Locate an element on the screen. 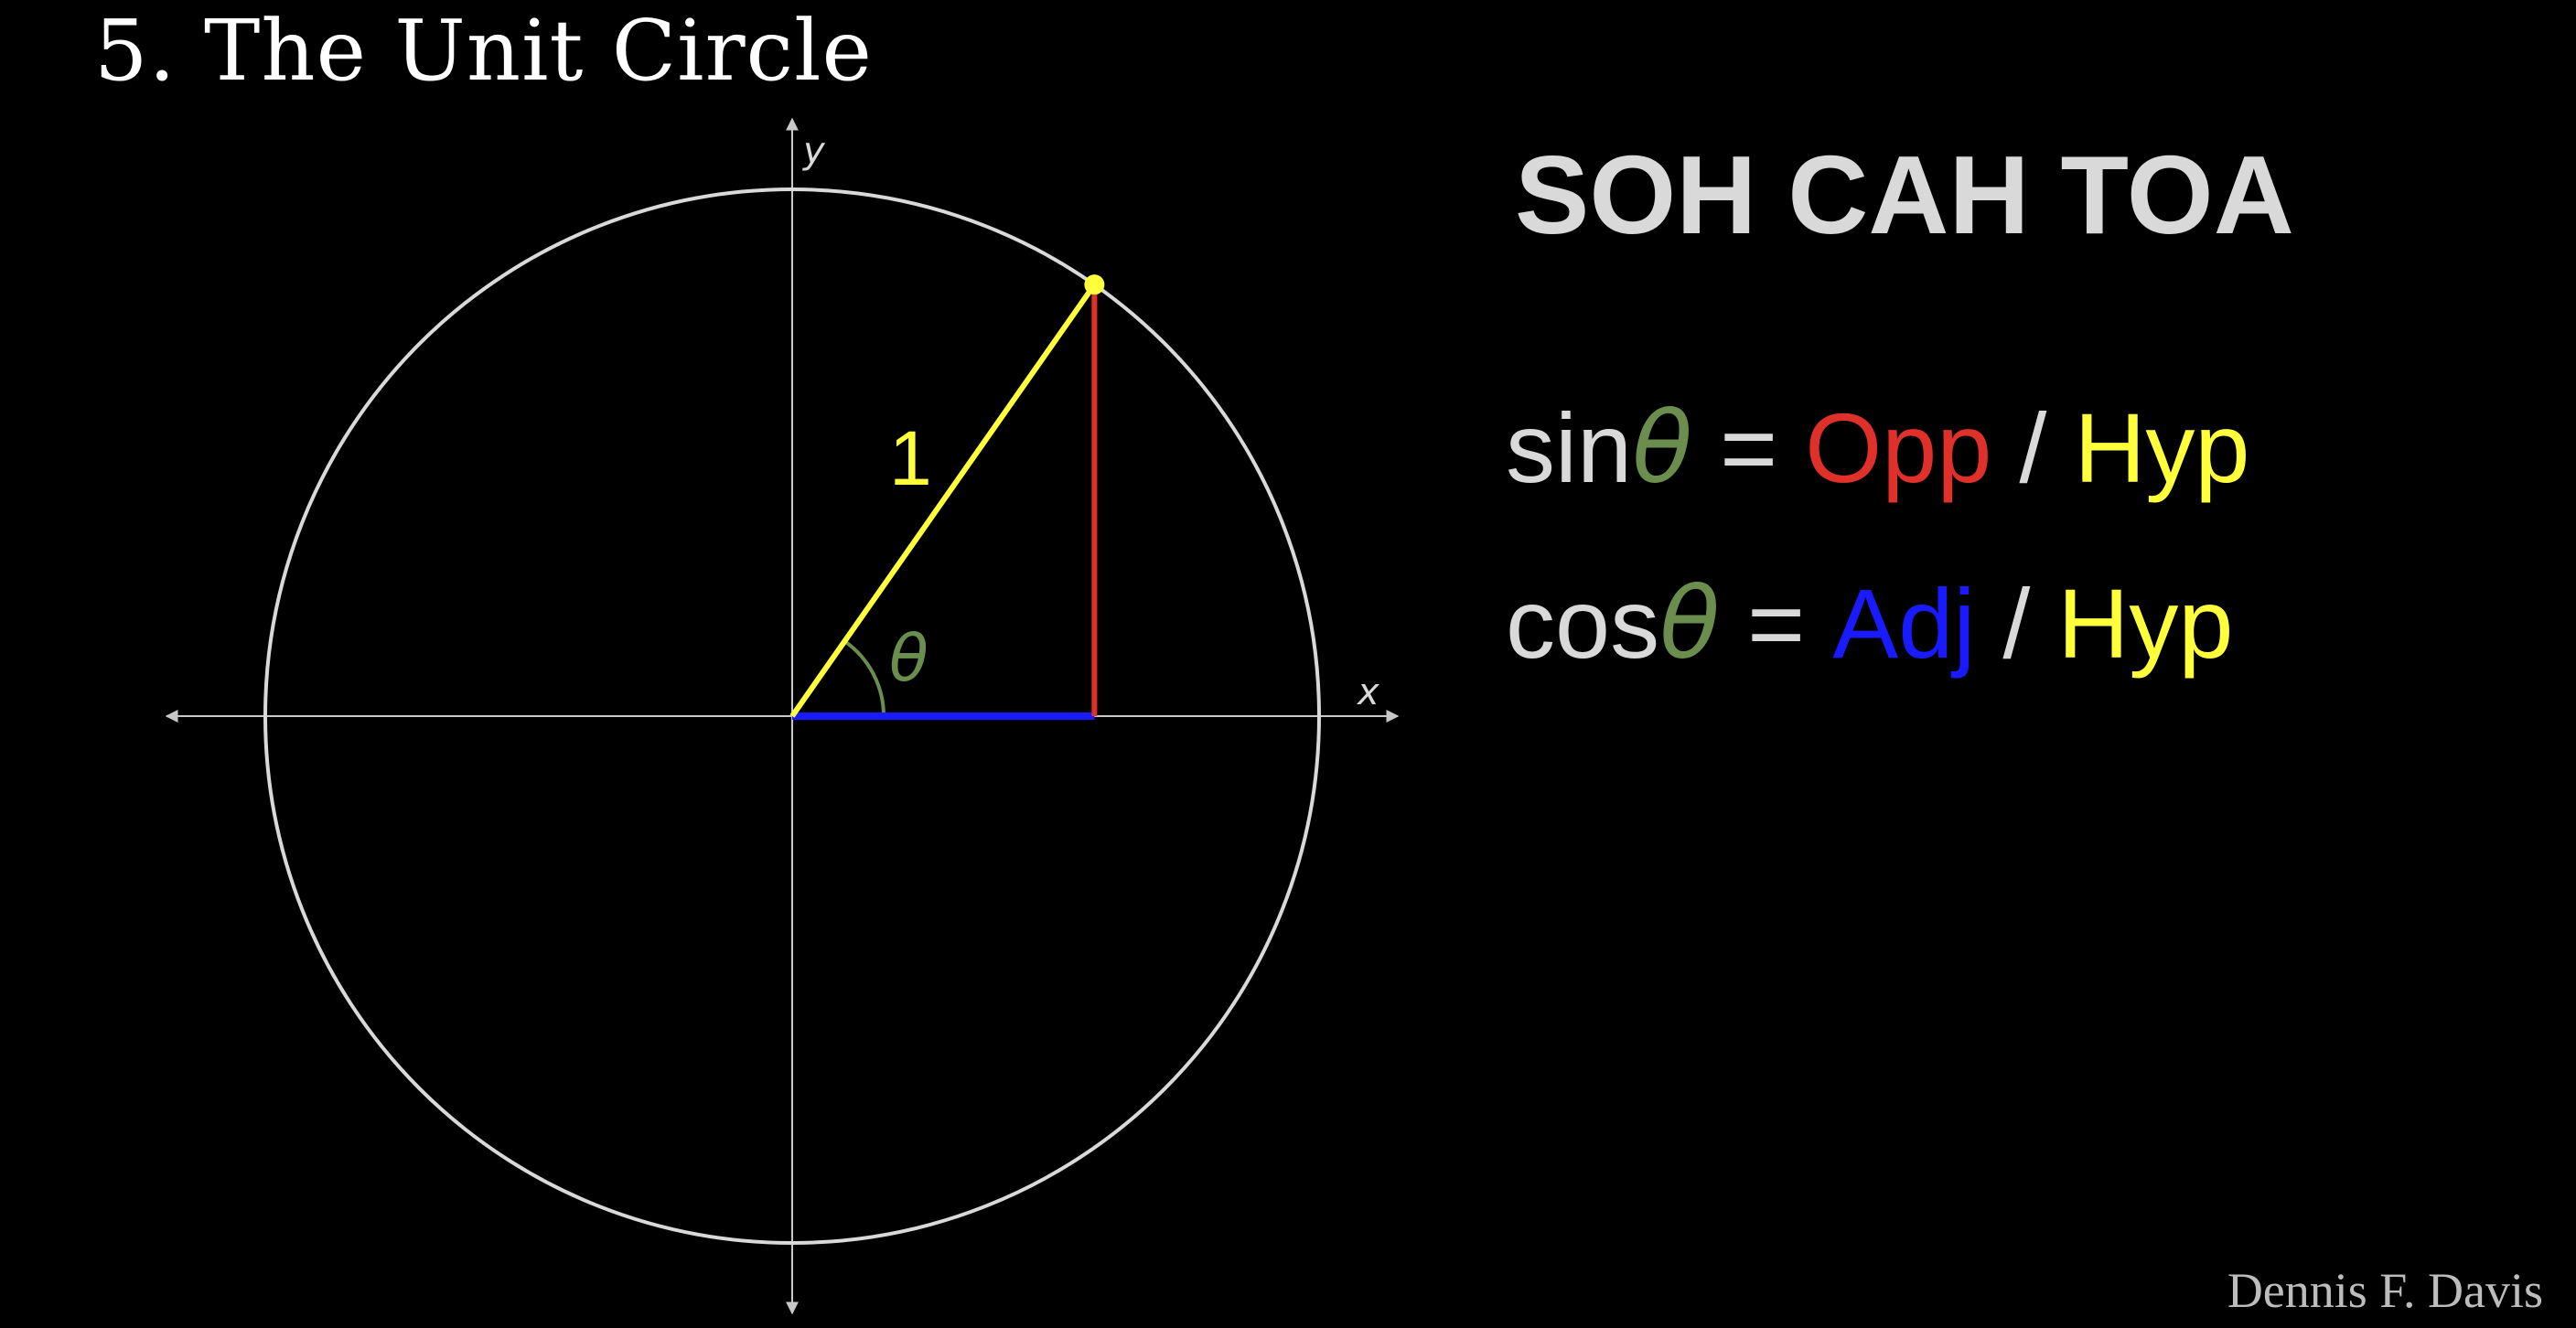 The height and width of the screenshot is (1328, 2576). sine-formula: sinθ = Opp / Hyp is located at coordinates (1878, 448).